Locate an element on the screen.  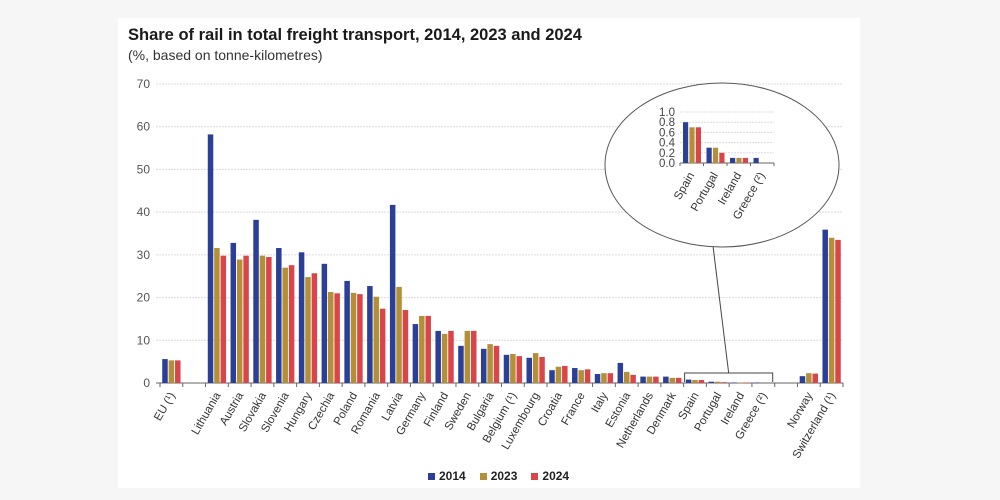
inset-y-tick-label: 0.0 is located at coordinates (667, 164).